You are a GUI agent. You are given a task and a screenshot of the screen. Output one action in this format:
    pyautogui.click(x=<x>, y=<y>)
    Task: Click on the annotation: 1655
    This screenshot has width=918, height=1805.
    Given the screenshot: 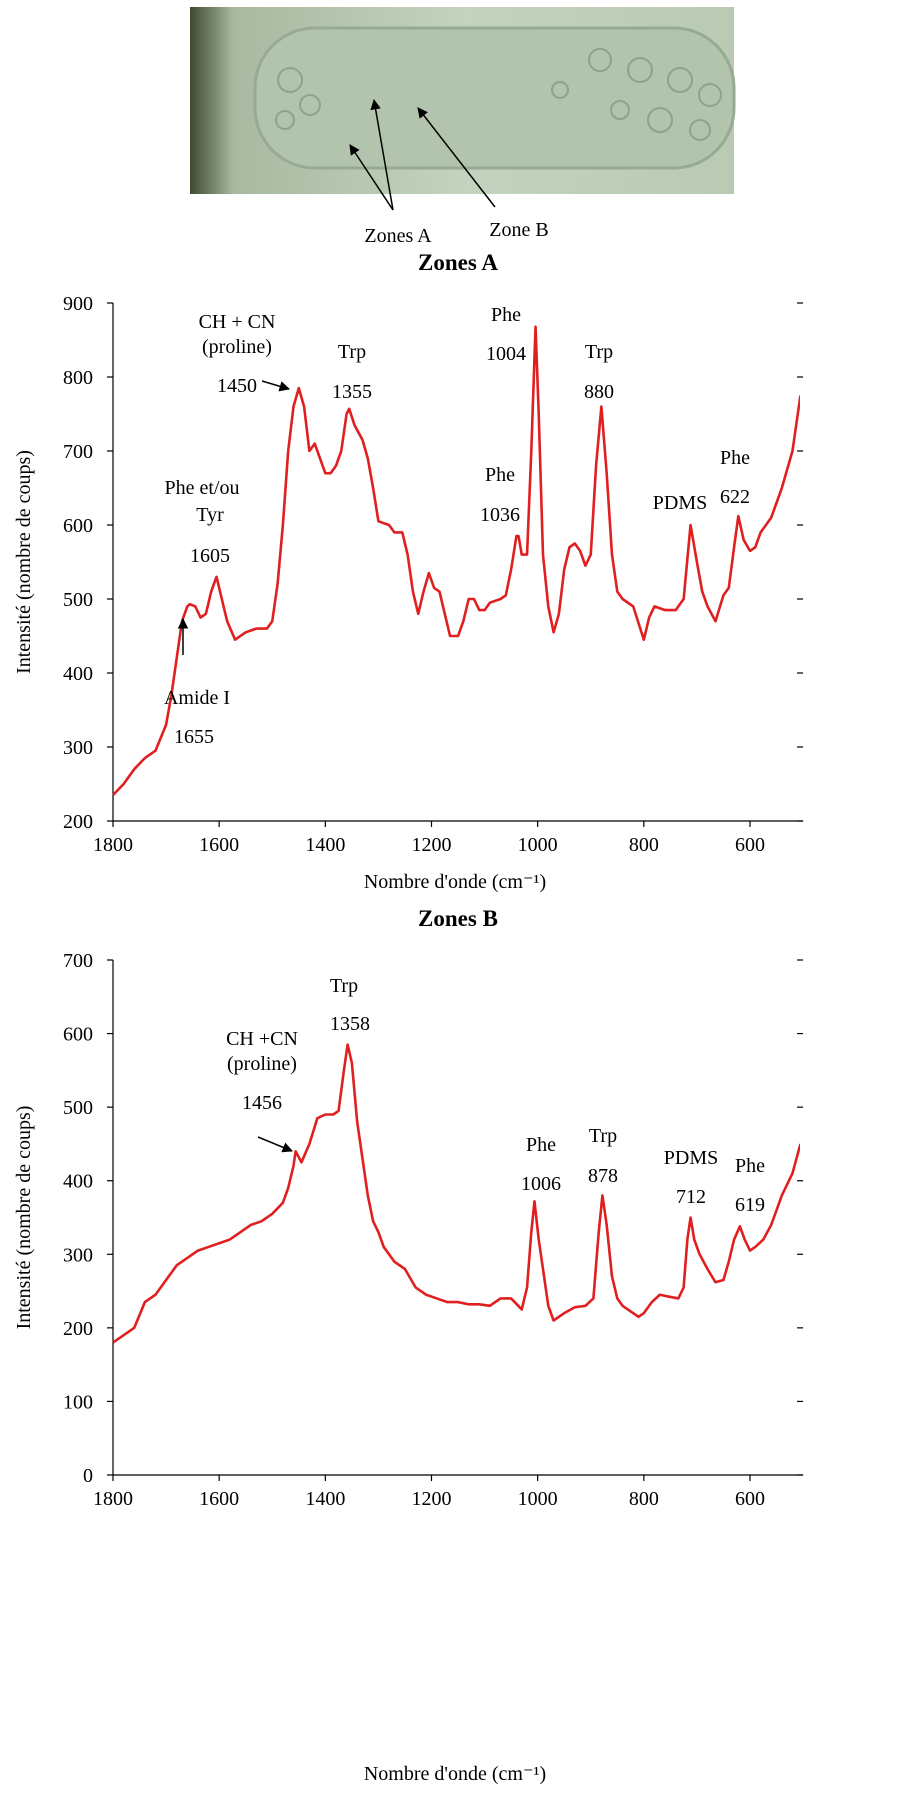 What is the action you would take?
    pyautogui.click(x=194, y=737)
    